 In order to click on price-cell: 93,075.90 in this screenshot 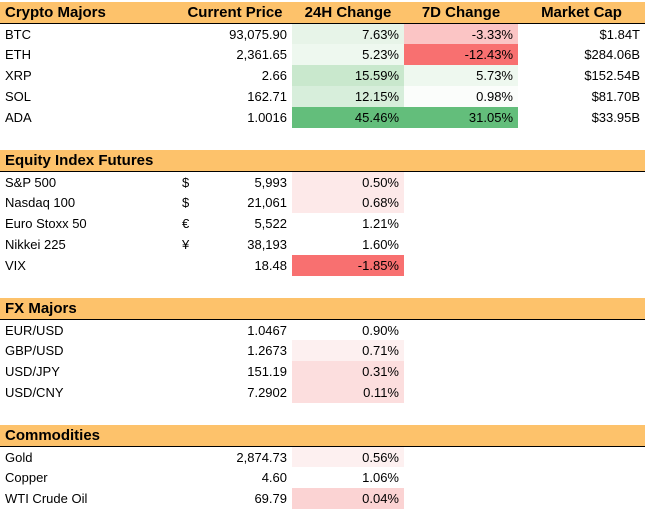, I will do `click(258, 34)`.